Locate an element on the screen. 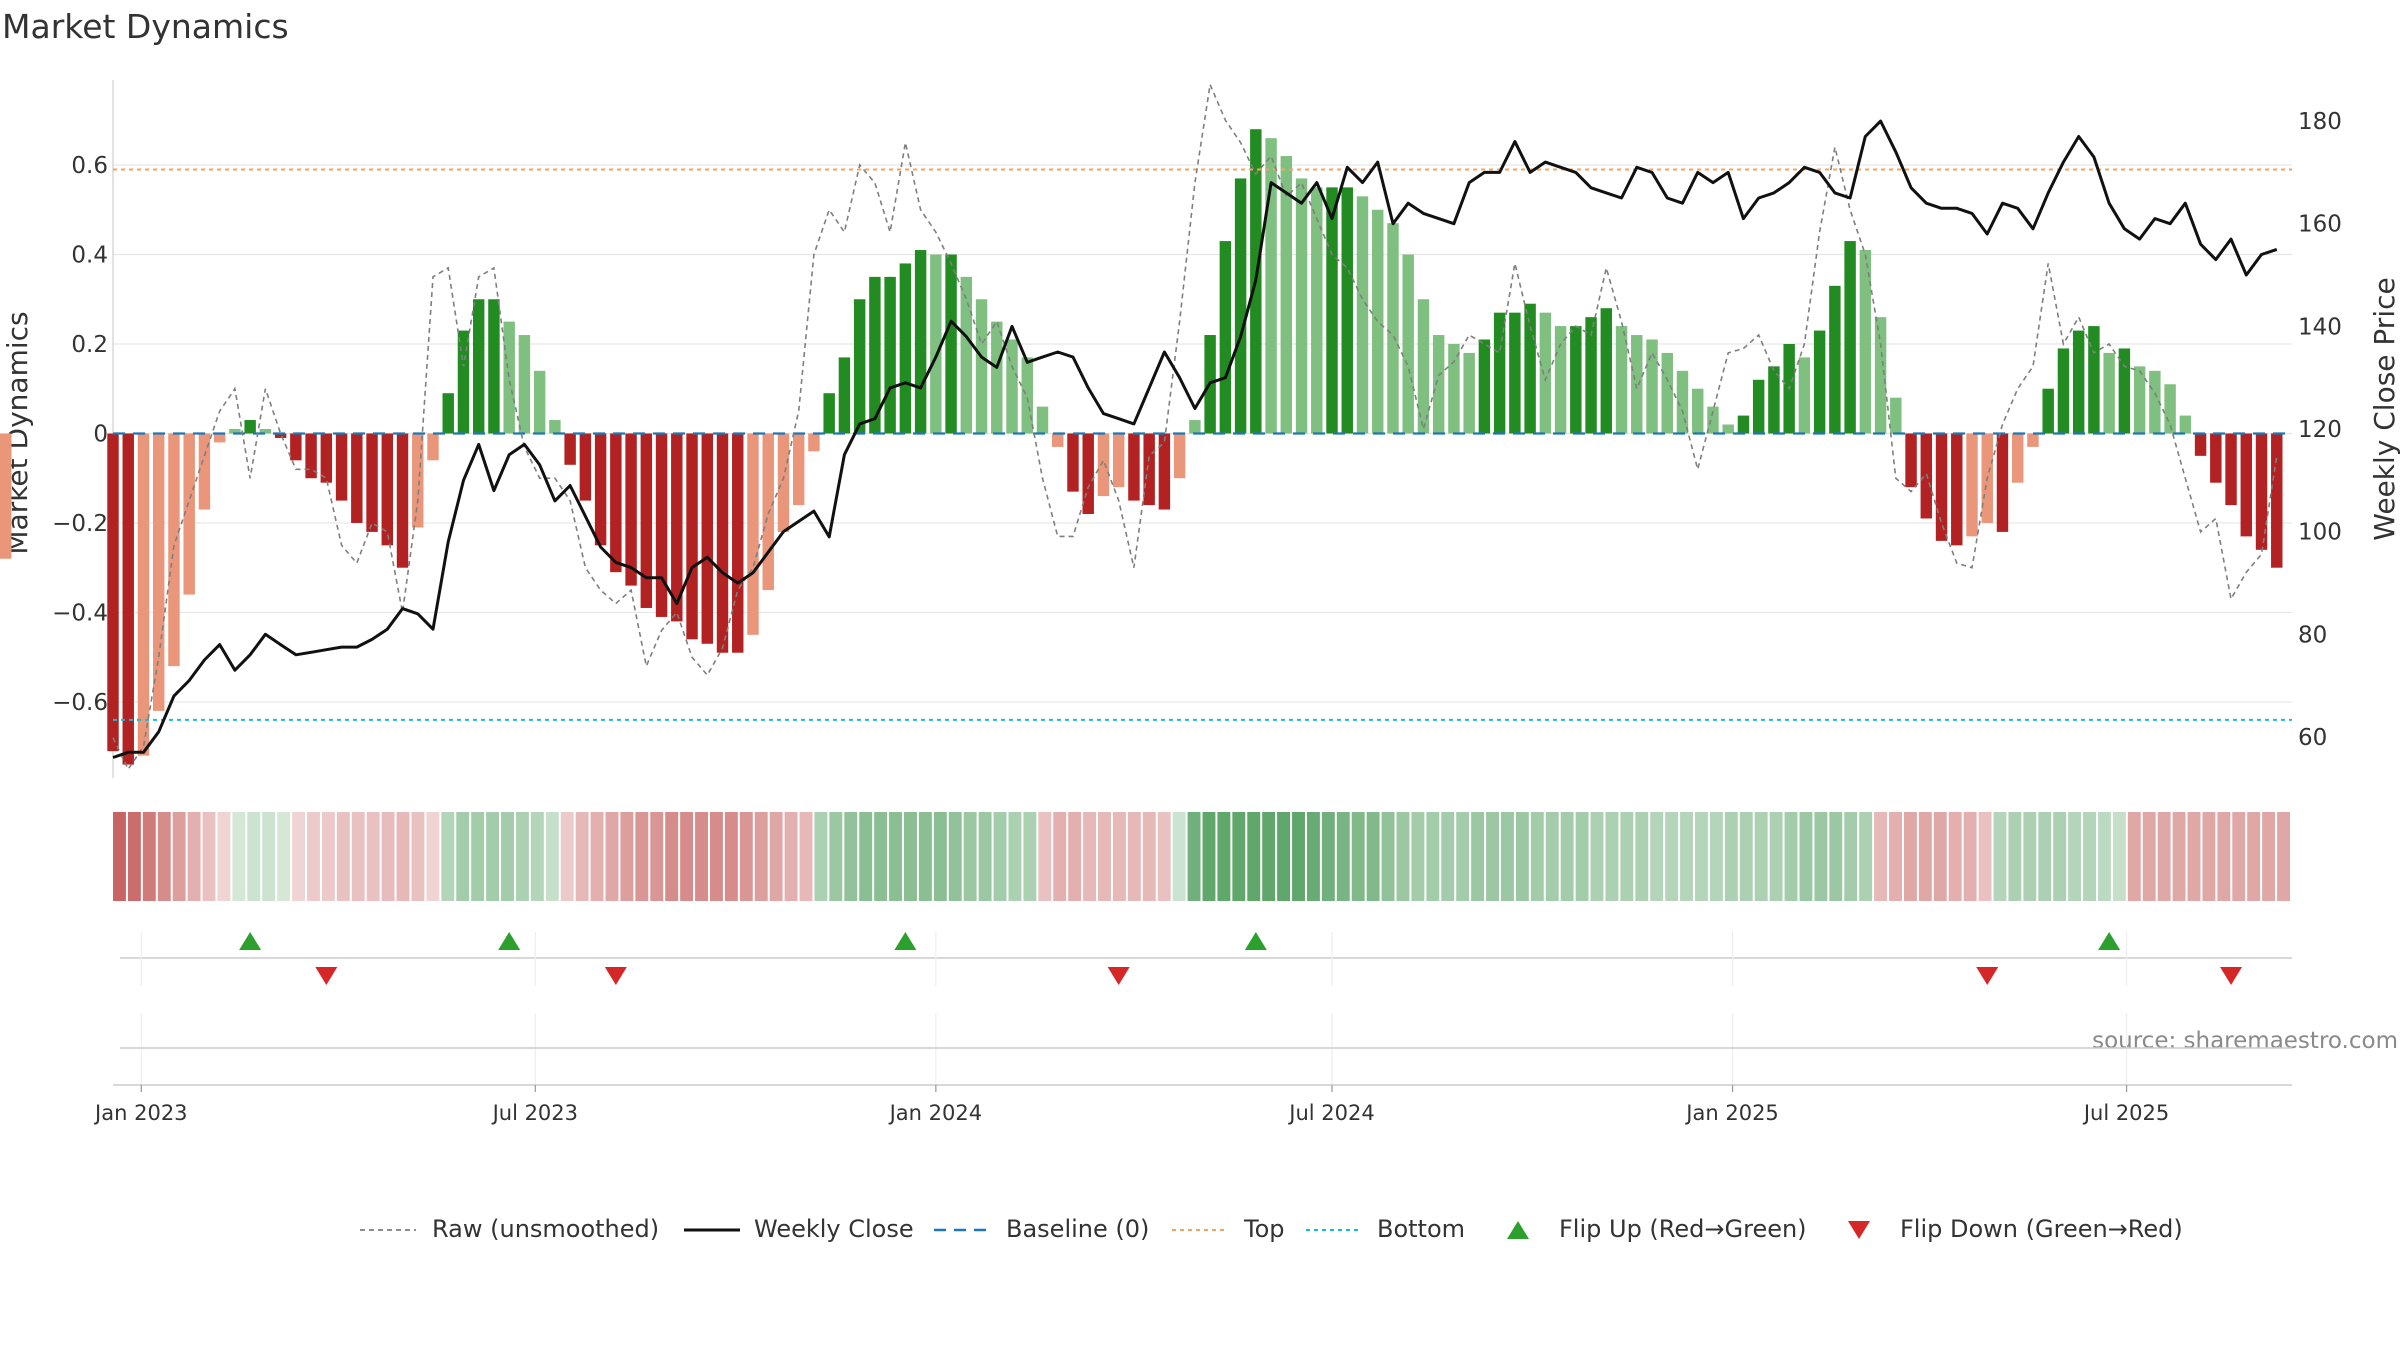 This screenshot has height=1354, width=2400. y-tick-label-left: −0.4 is located at coordinates (80, 613).